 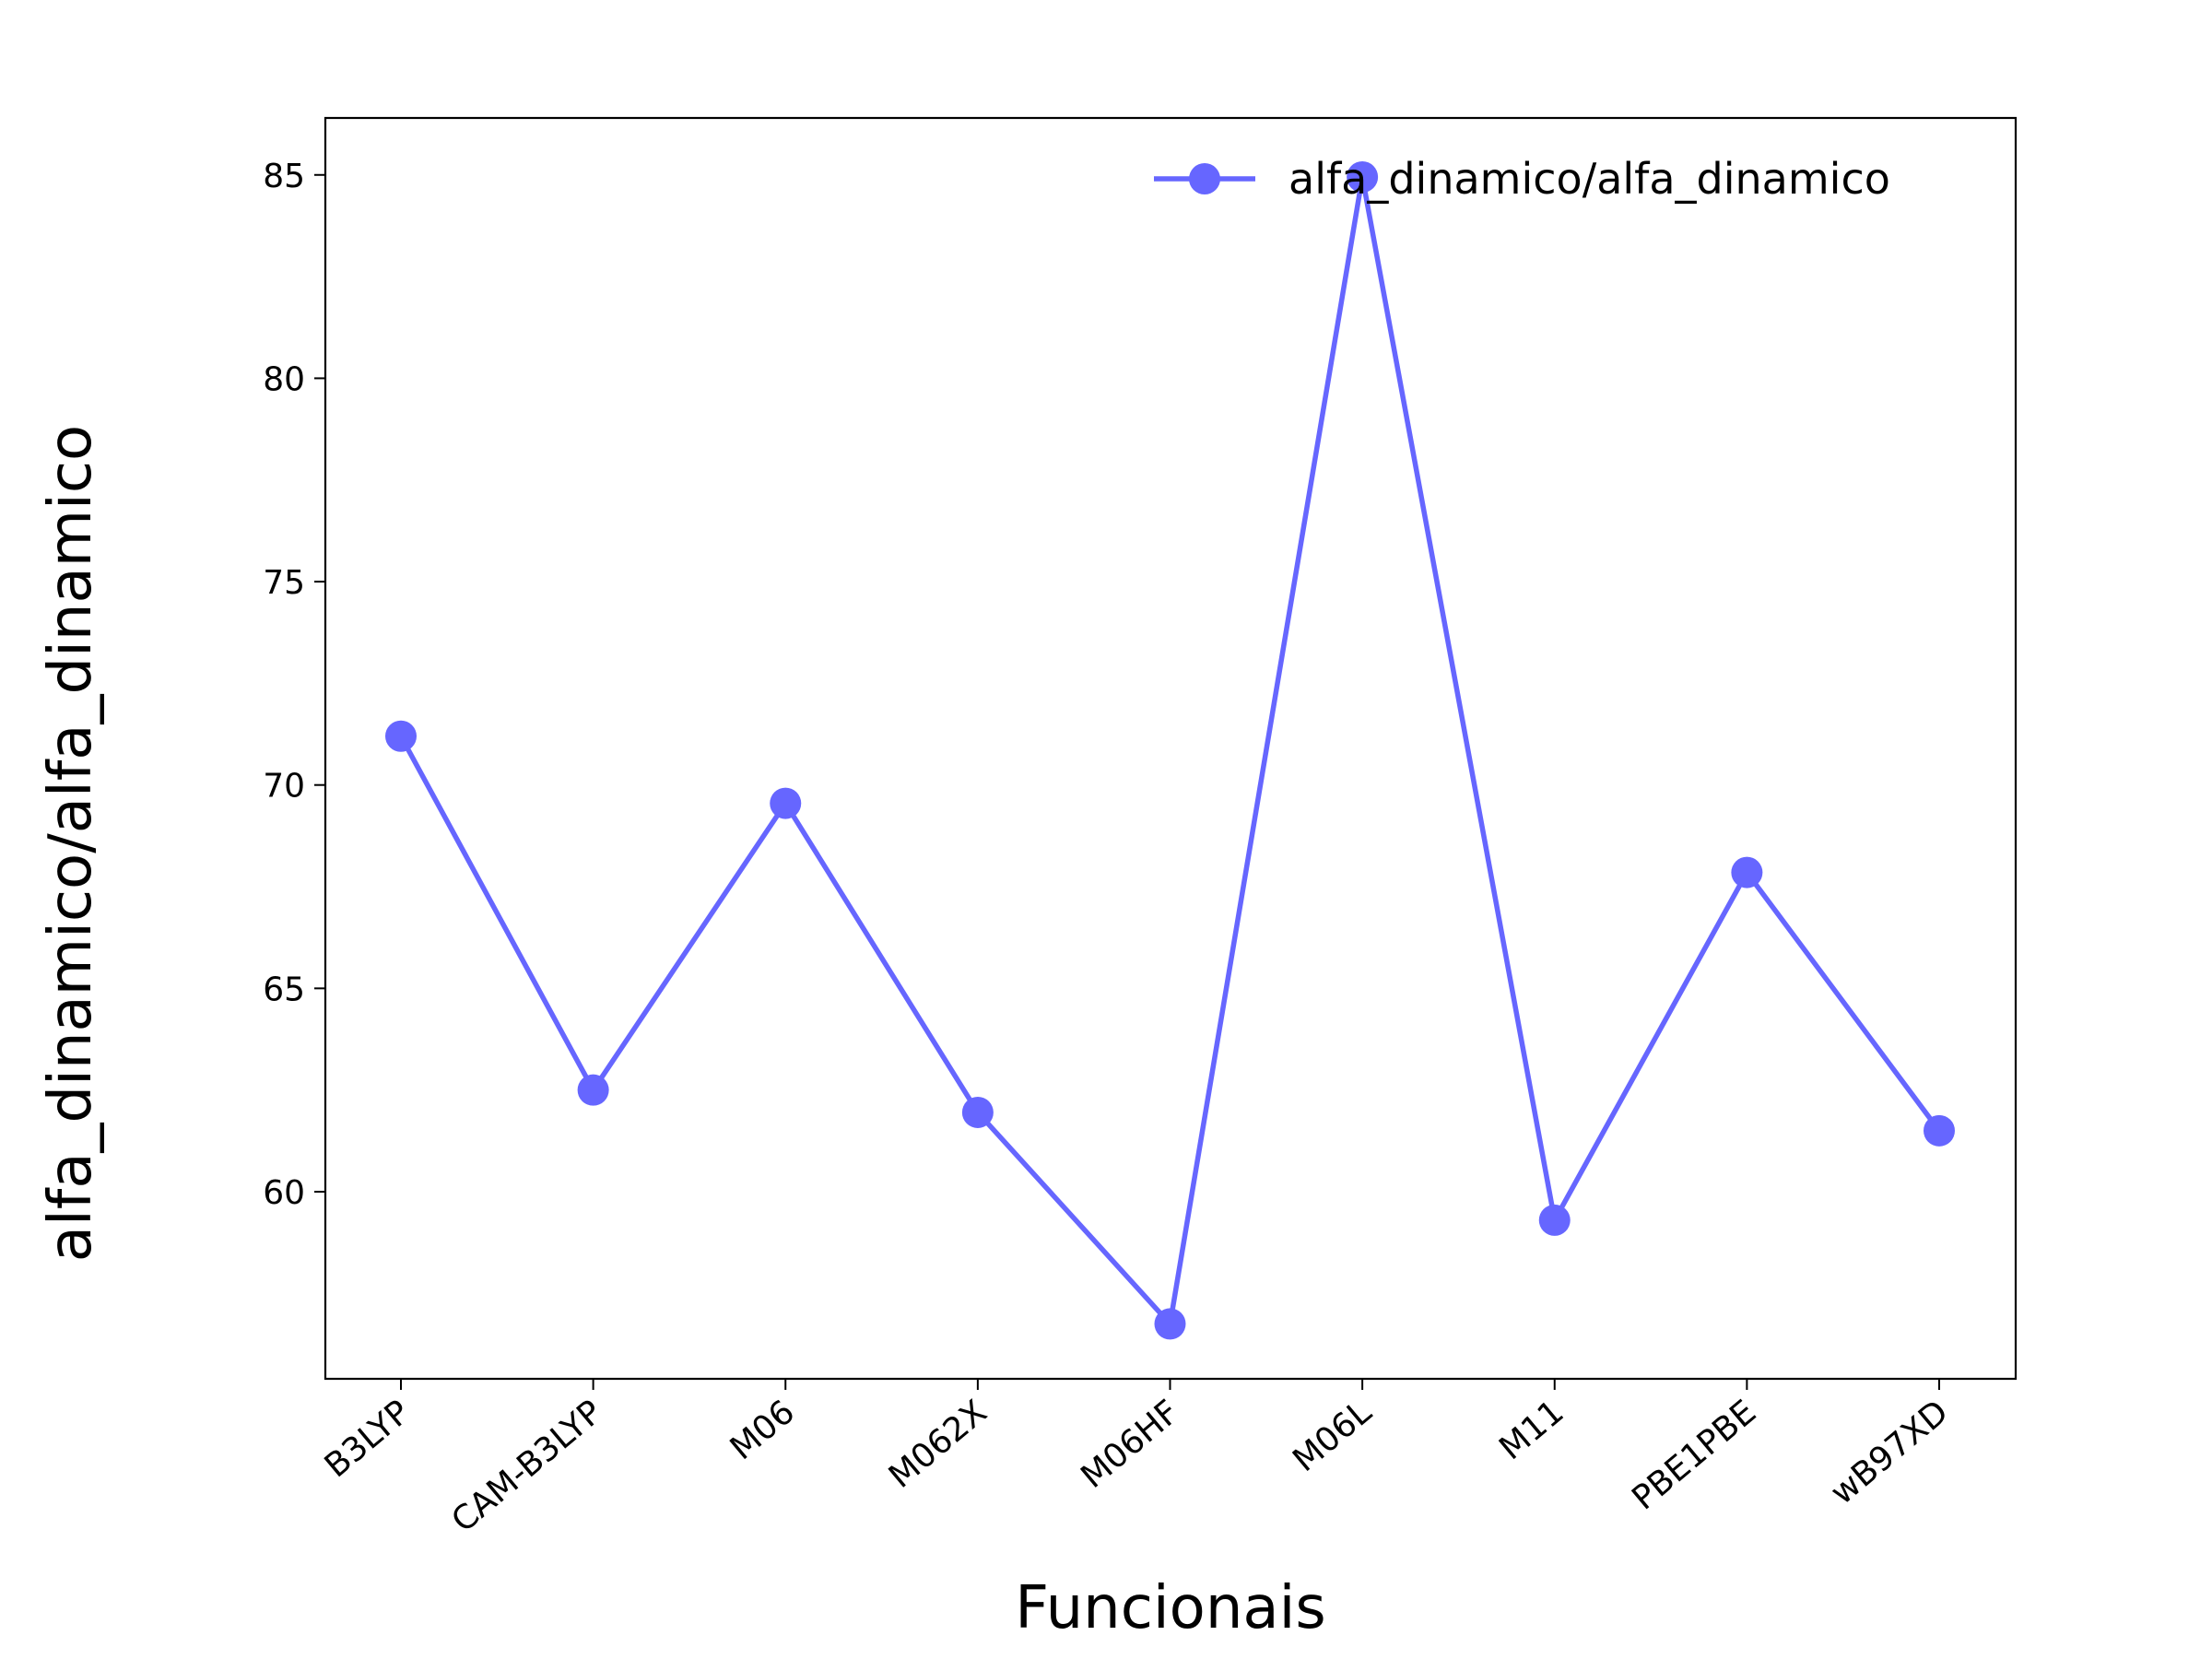 What do you see at coordinates (368, 1439) in the screenshot?
I see `x-tick-label: B3LYP` at bounding box center [368, 1439].